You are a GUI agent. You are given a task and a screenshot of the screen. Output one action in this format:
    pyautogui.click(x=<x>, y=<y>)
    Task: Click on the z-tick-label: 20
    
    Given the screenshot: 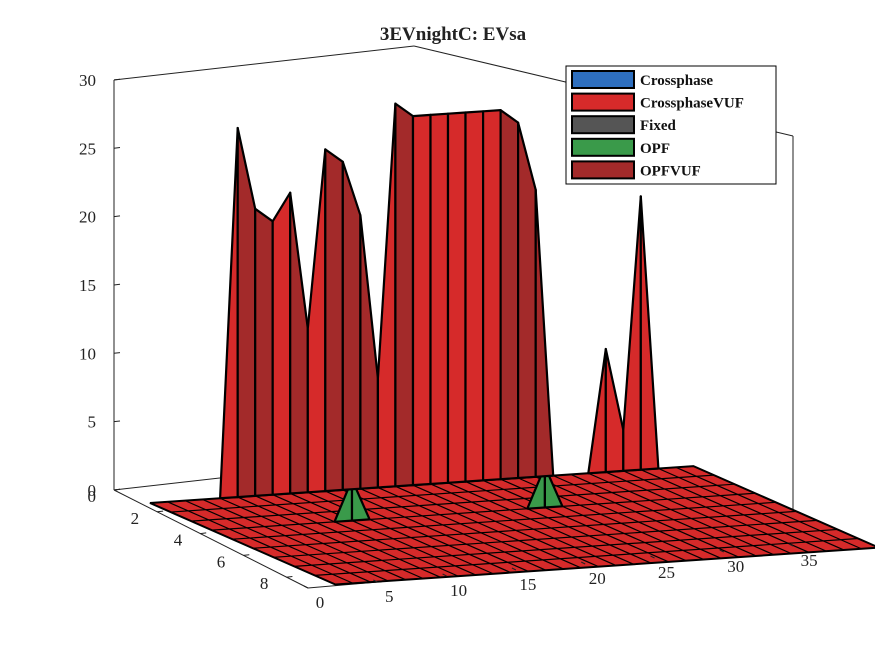 What is the action you would take?
    pyautogui.click(x=87, y=217)
    